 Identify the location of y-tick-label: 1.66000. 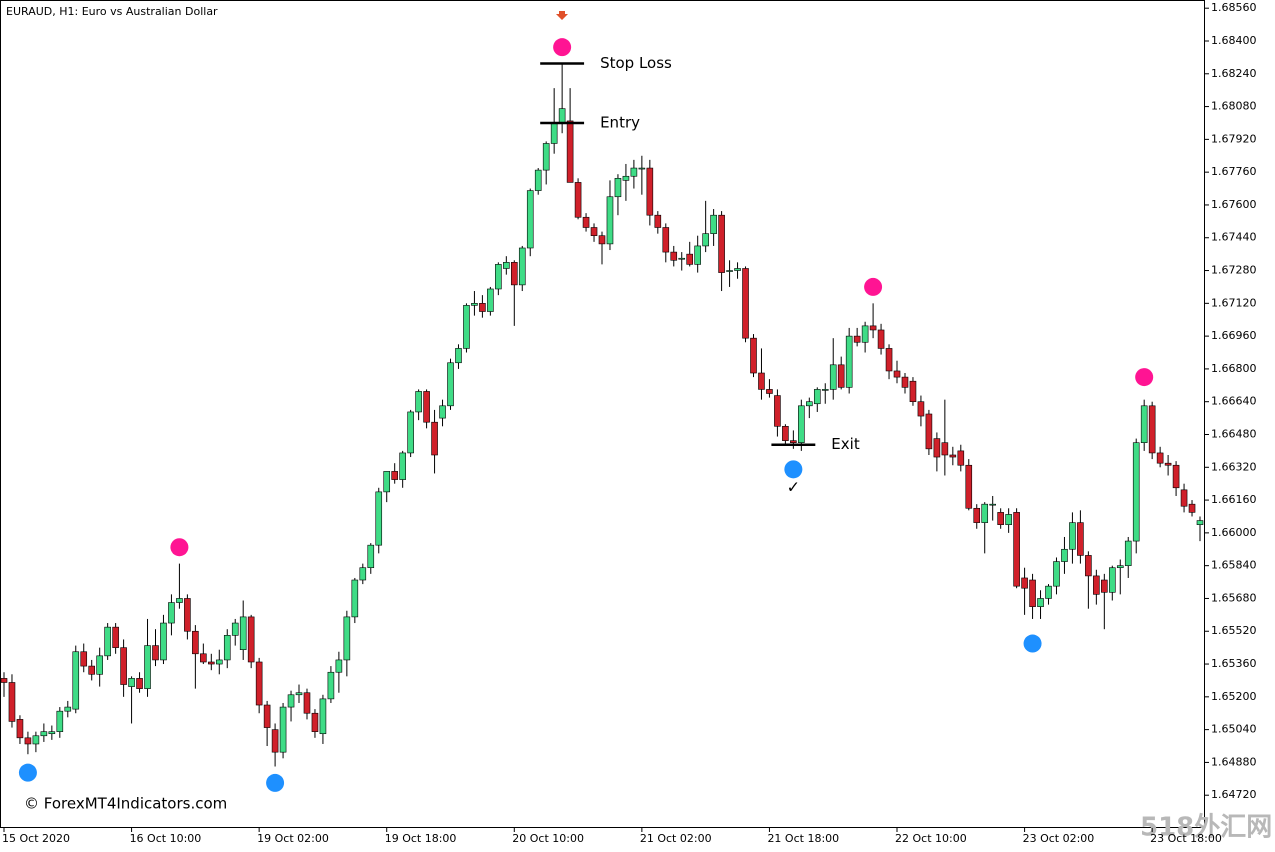
(1234, 532).